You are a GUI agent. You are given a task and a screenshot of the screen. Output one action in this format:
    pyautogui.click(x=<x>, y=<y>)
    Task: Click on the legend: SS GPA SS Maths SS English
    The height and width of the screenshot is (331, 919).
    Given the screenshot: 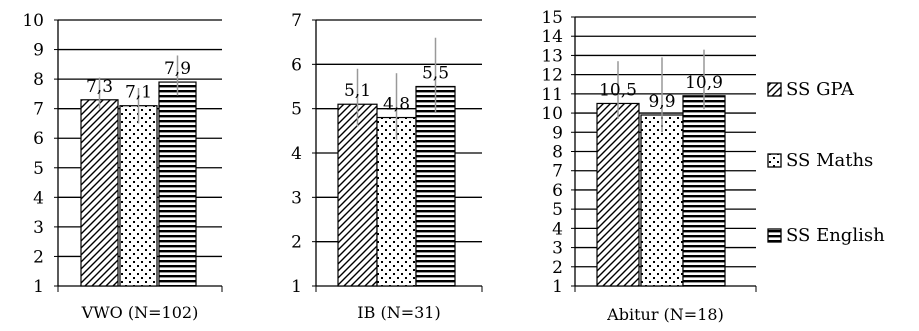 What is the action you would take?
    pyautogui.click(x=826, y=162)
    